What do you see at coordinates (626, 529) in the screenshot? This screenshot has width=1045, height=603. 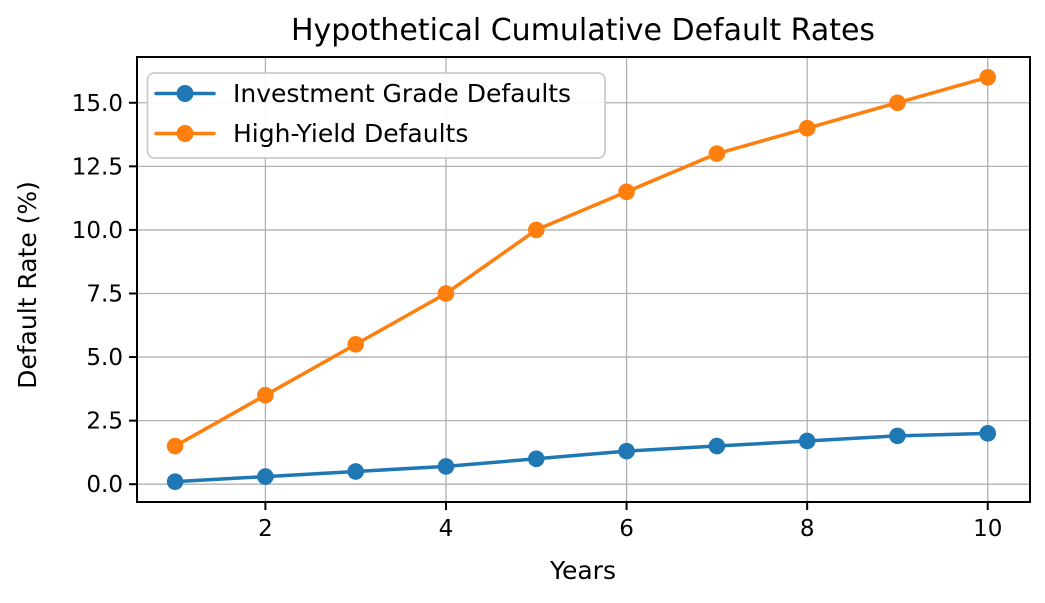 I see `x-tick-label: 6` at bounding box center [626, 529].